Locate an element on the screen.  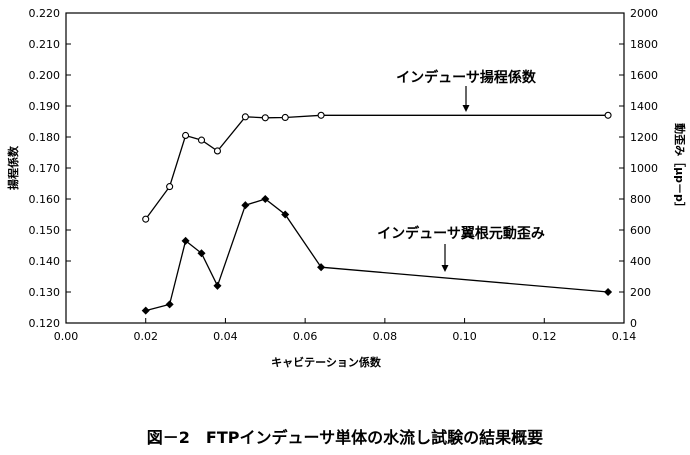
y-left-tick-label: 0.150 is located at coordinates (45, 230).